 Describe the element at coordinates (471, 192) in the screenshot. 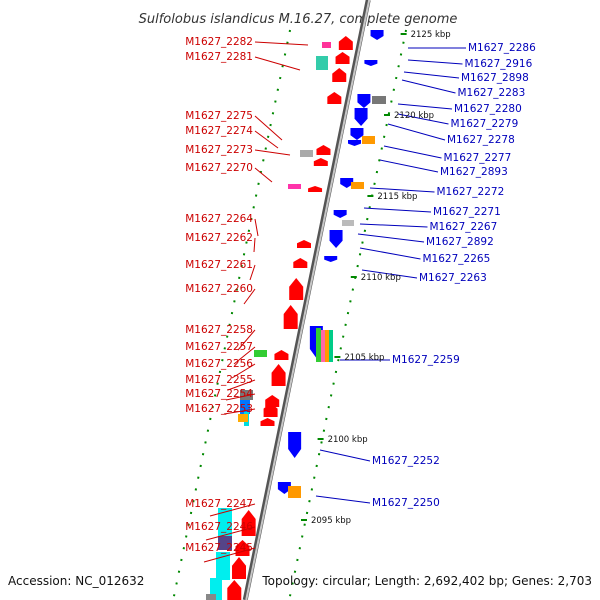

I see `right-gene-label: M1627_2272` at that location.